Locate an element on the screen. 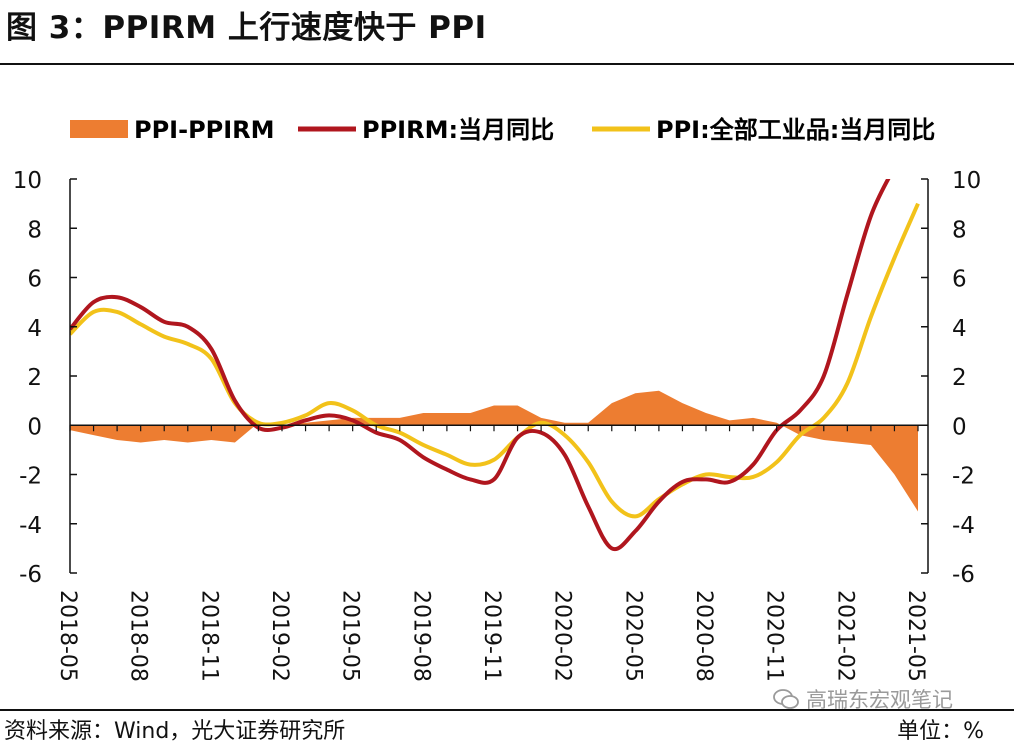 The width and height of the screenshot is (1014, 746). legend: PPI-PPIRM PPIRM:当月同比 PPI:全部工业品:当月同比 is located at coordinates (502, 130).